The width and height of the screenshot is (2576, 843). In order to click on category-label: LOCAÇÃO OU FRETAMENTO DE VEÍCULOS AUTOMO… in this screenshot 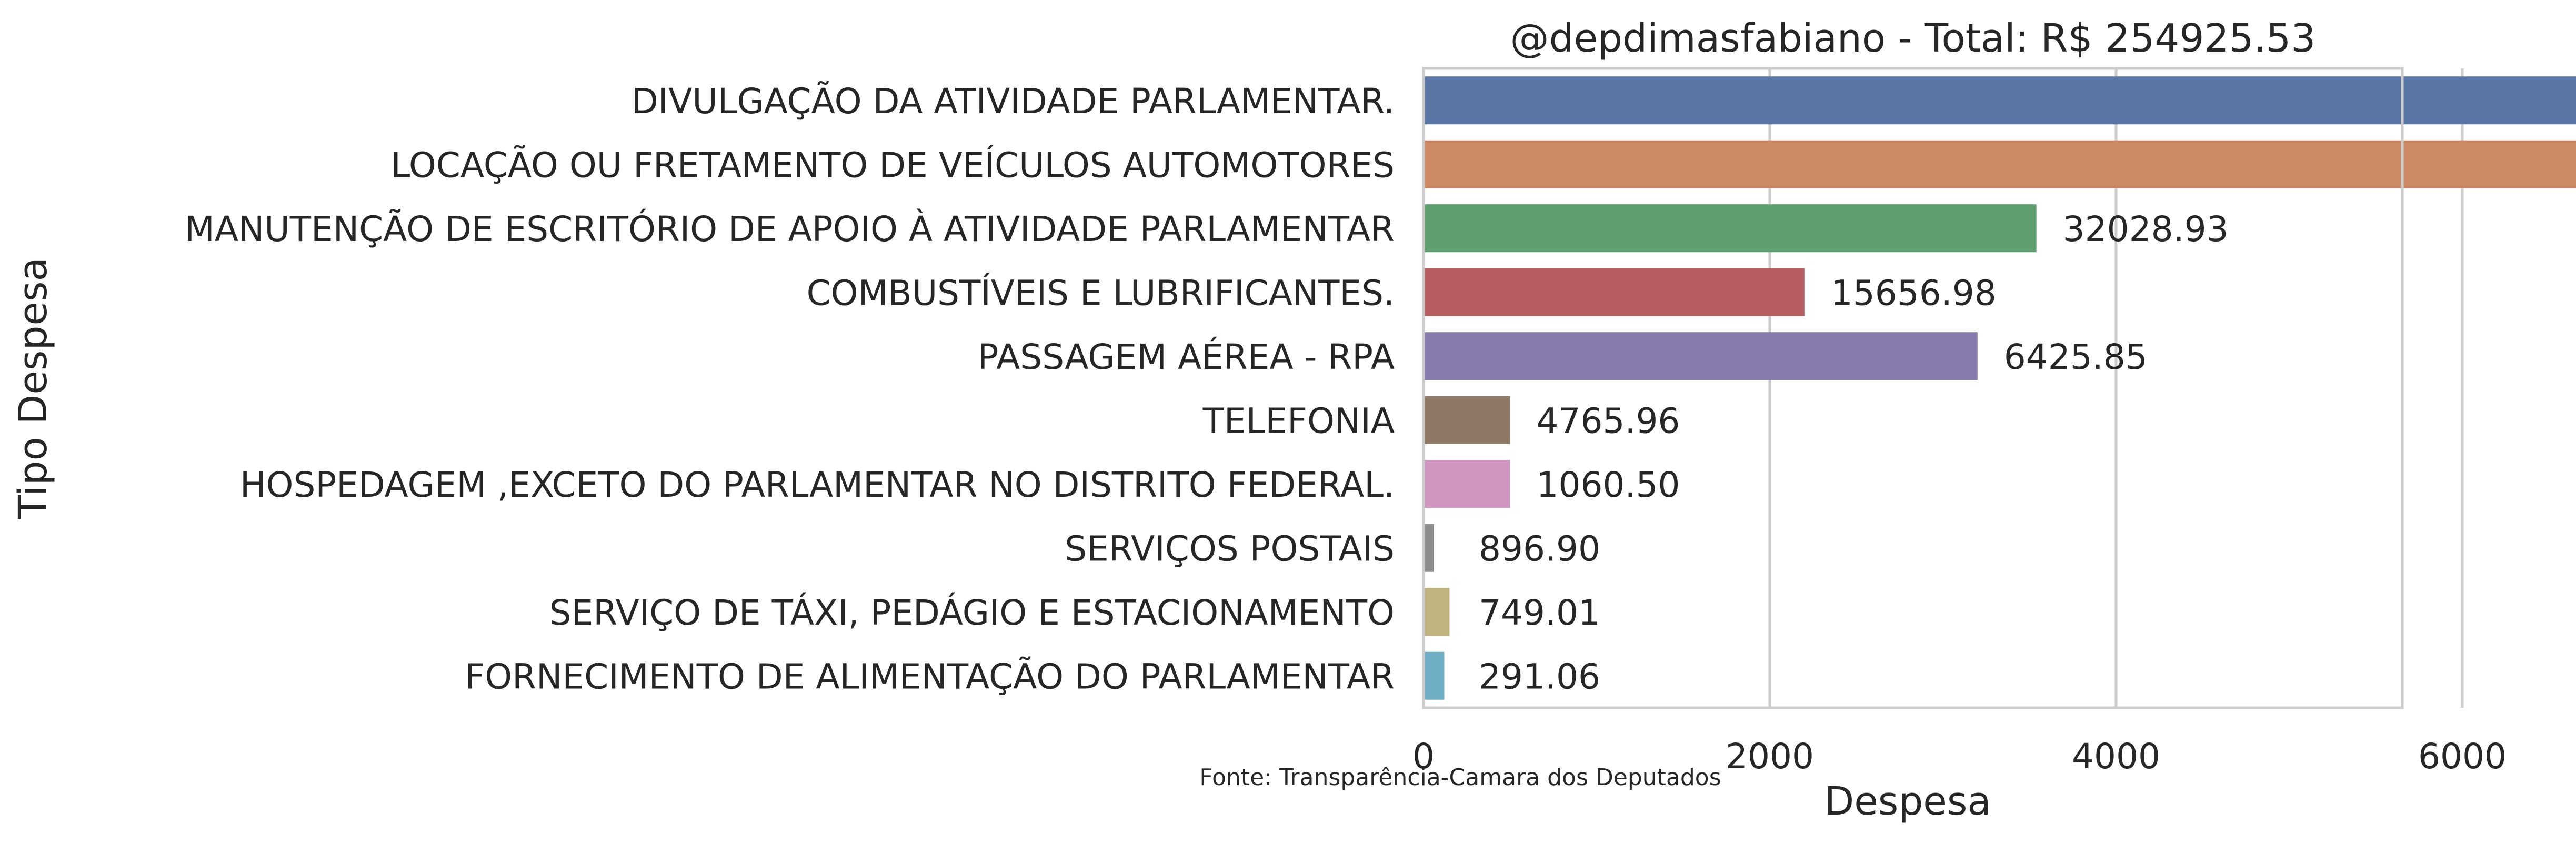, I will do `click(892, 164)`.